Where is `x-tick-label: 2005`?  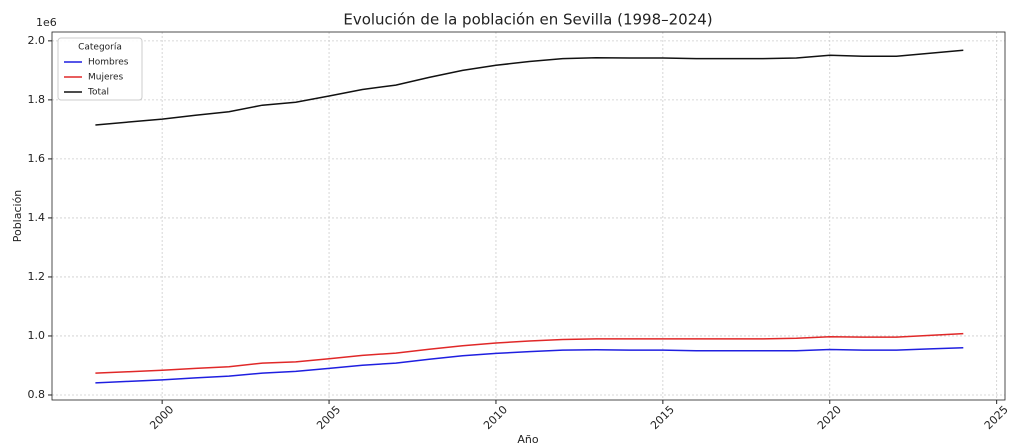 x-tick-label: 2005 is located at coordinates (328, 417).